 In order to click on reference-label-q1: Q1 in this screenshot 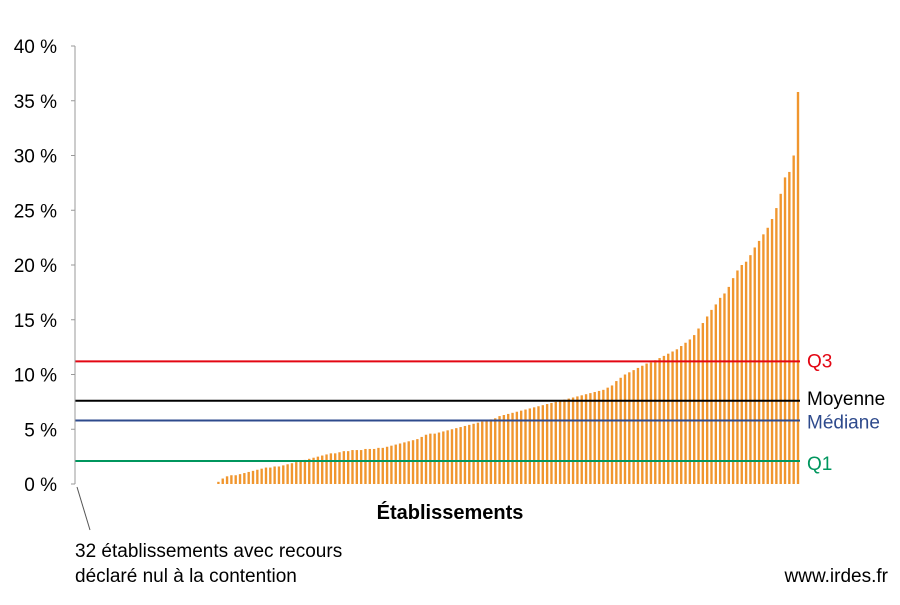, I will do `click(819, 464)`.